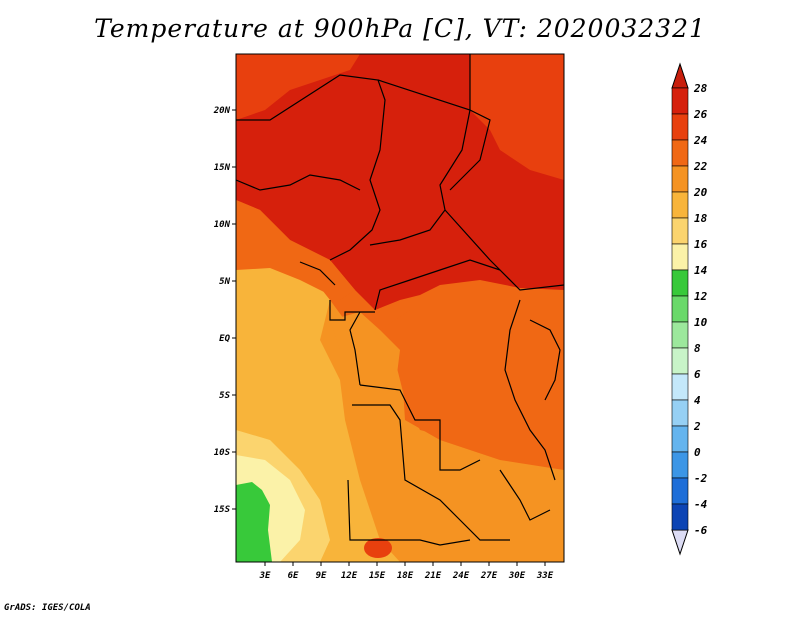 The width and height of the screenshot is (800, 618). I want to click on lon-label-9e: 9E, so click(321, 576).